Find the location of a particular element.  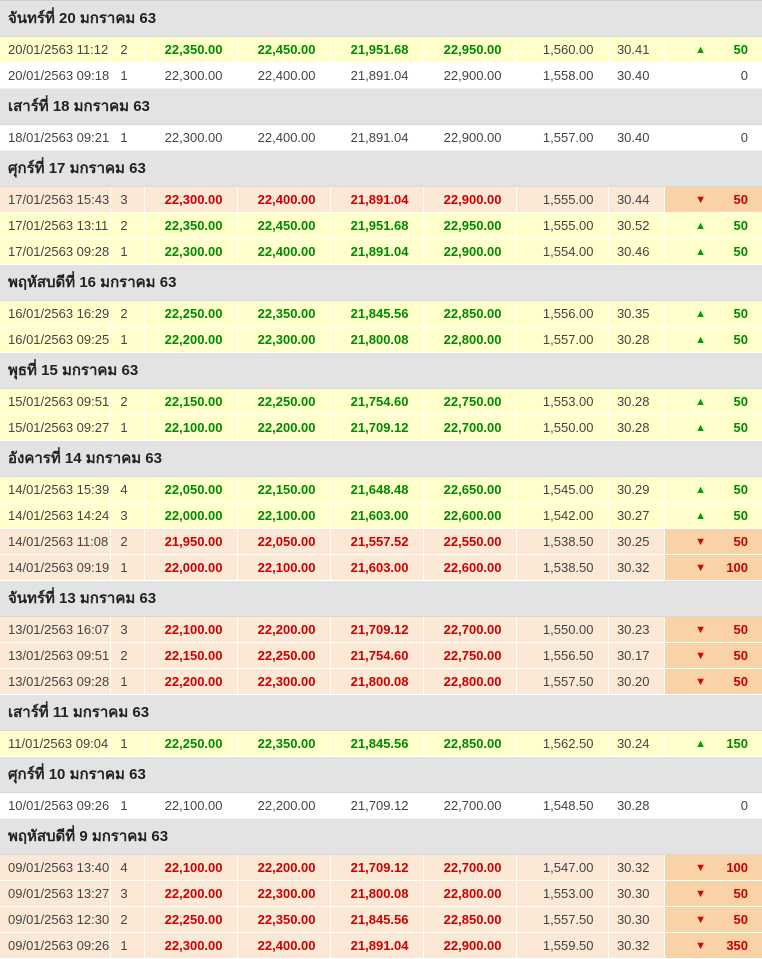

bullion-buy-price: 22,000.00 is located at coordinates (191, 567).